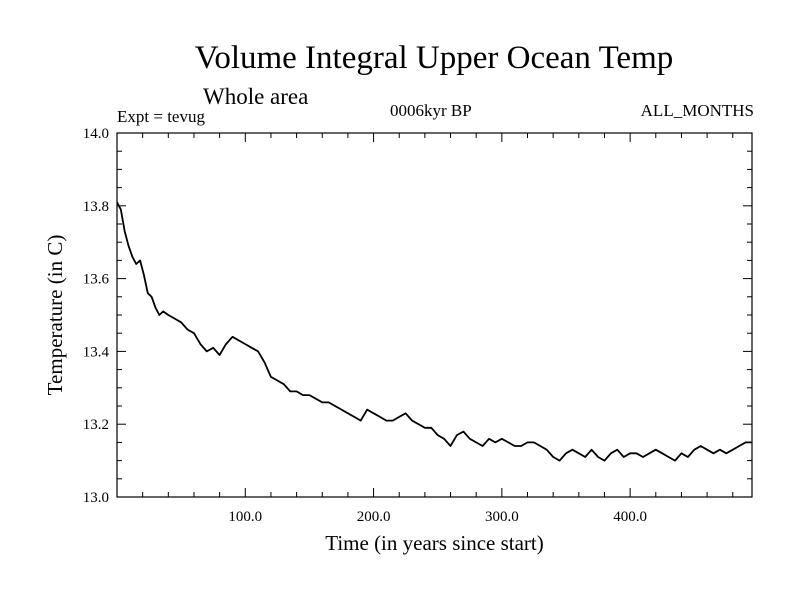  Describe the element at coordinates (96, 207) in the screenshot. I see `y-tick-label: 13.8` at that location.